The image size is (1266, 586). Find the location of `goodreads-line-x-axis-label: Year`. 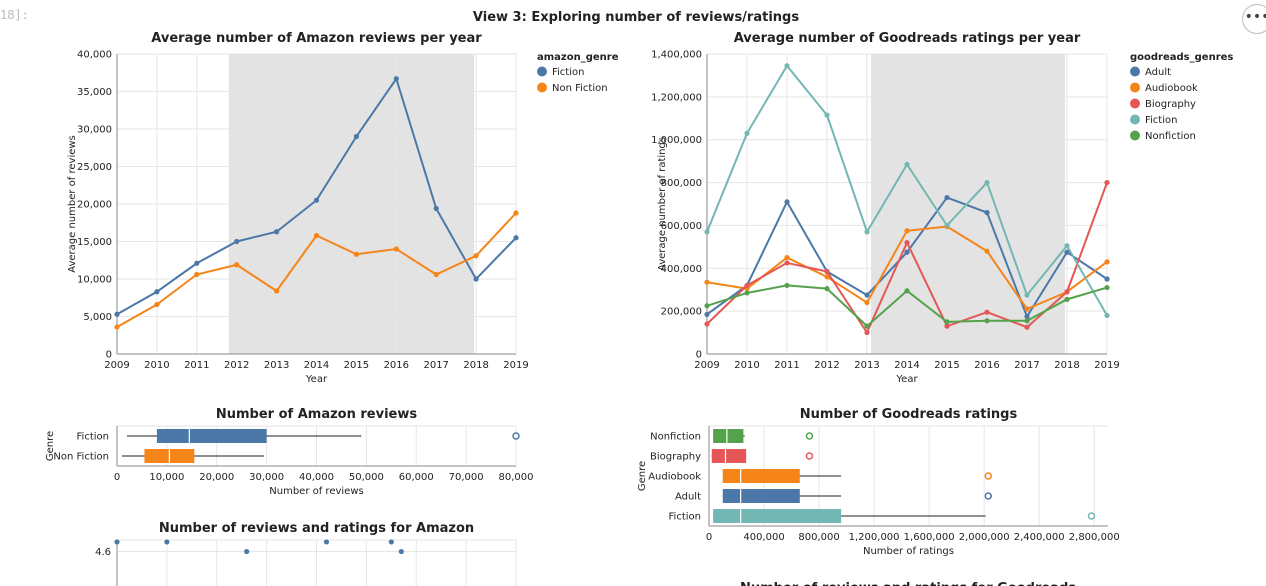

goodreads-line-x-axis-label: Year is located at coordinates (906, 379).